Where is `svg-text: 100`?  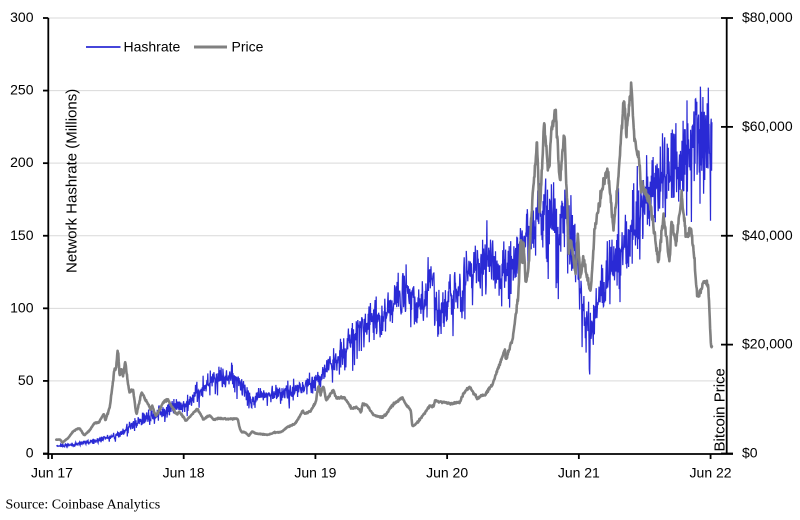
svg-text: 100 is located at coordinates (22, 307).